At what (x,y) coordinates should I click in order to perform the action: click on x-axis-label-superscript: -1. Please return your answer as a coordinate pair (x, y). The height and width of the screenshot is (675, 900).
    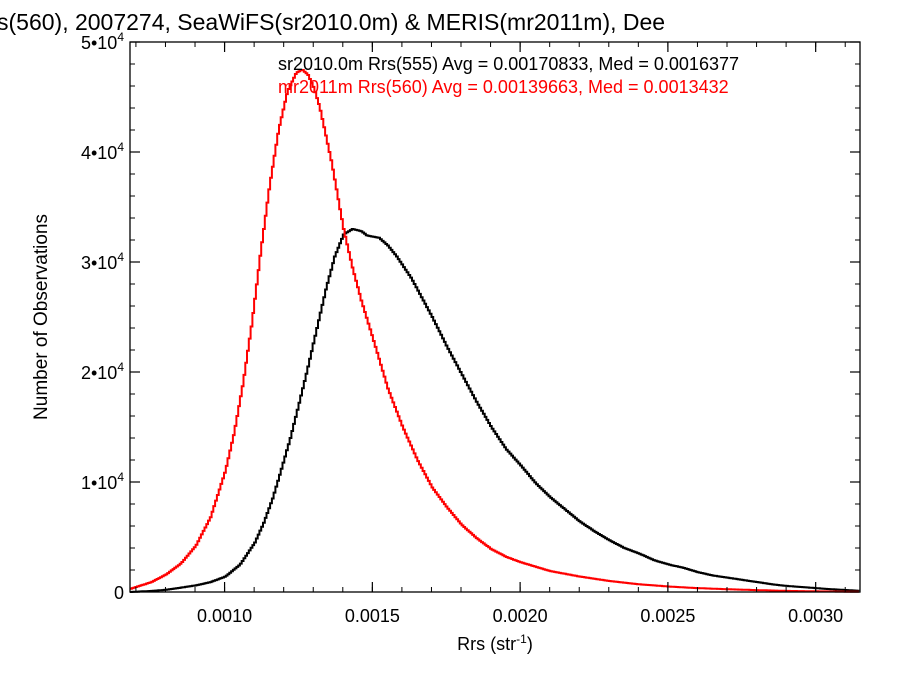
    Looking at the image, I should click on (521, 639).